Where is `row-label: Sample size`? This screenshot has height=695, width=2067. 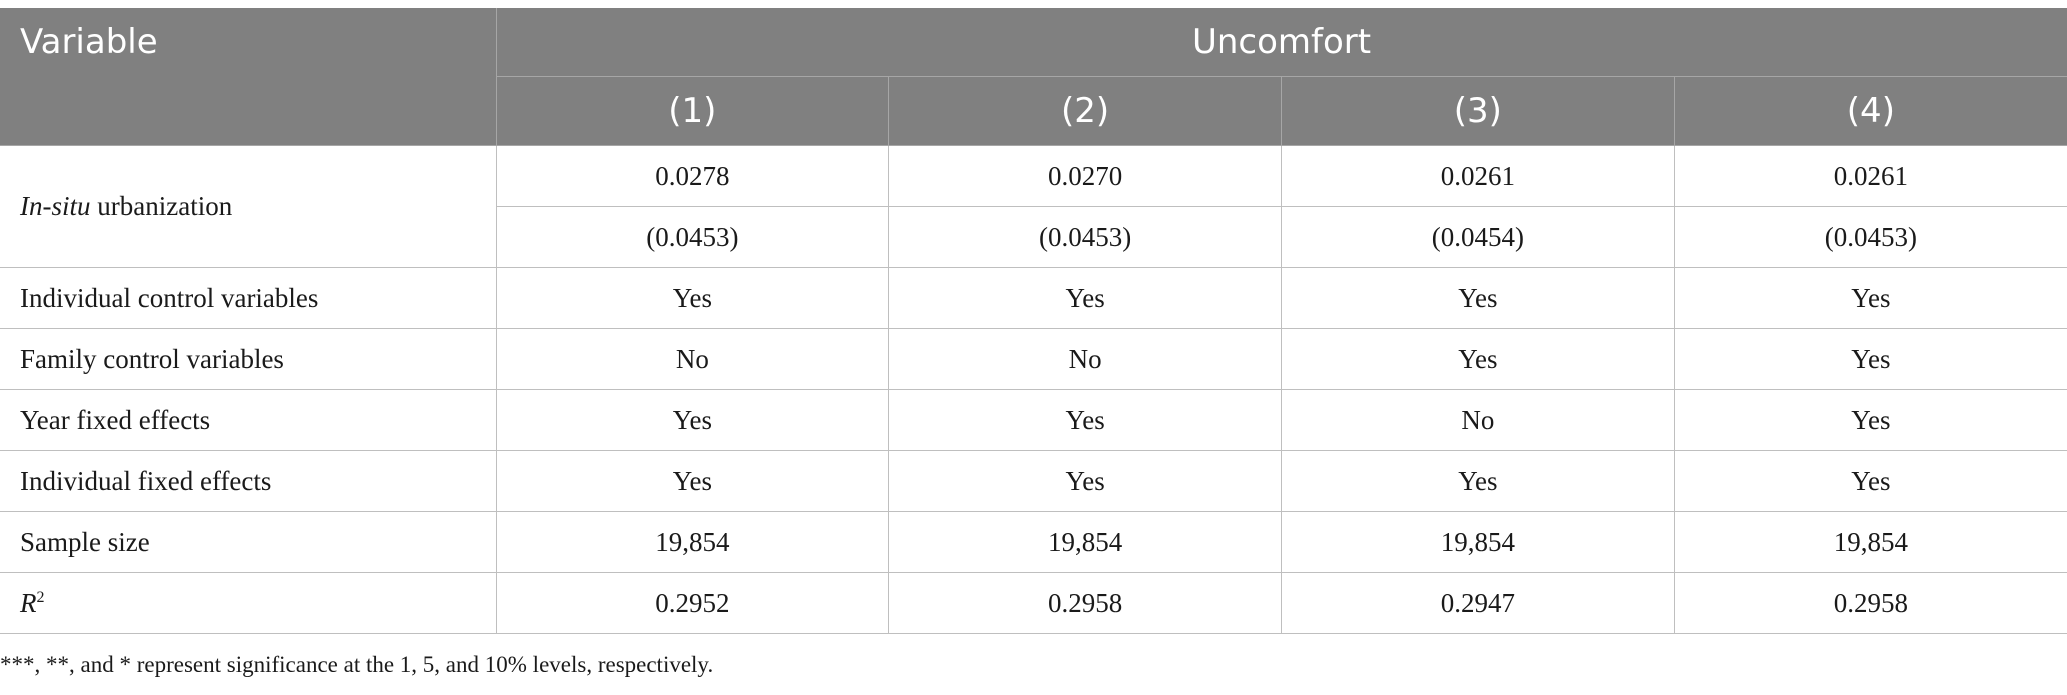 row-label: Sample size is located at coordinates (248, 542).